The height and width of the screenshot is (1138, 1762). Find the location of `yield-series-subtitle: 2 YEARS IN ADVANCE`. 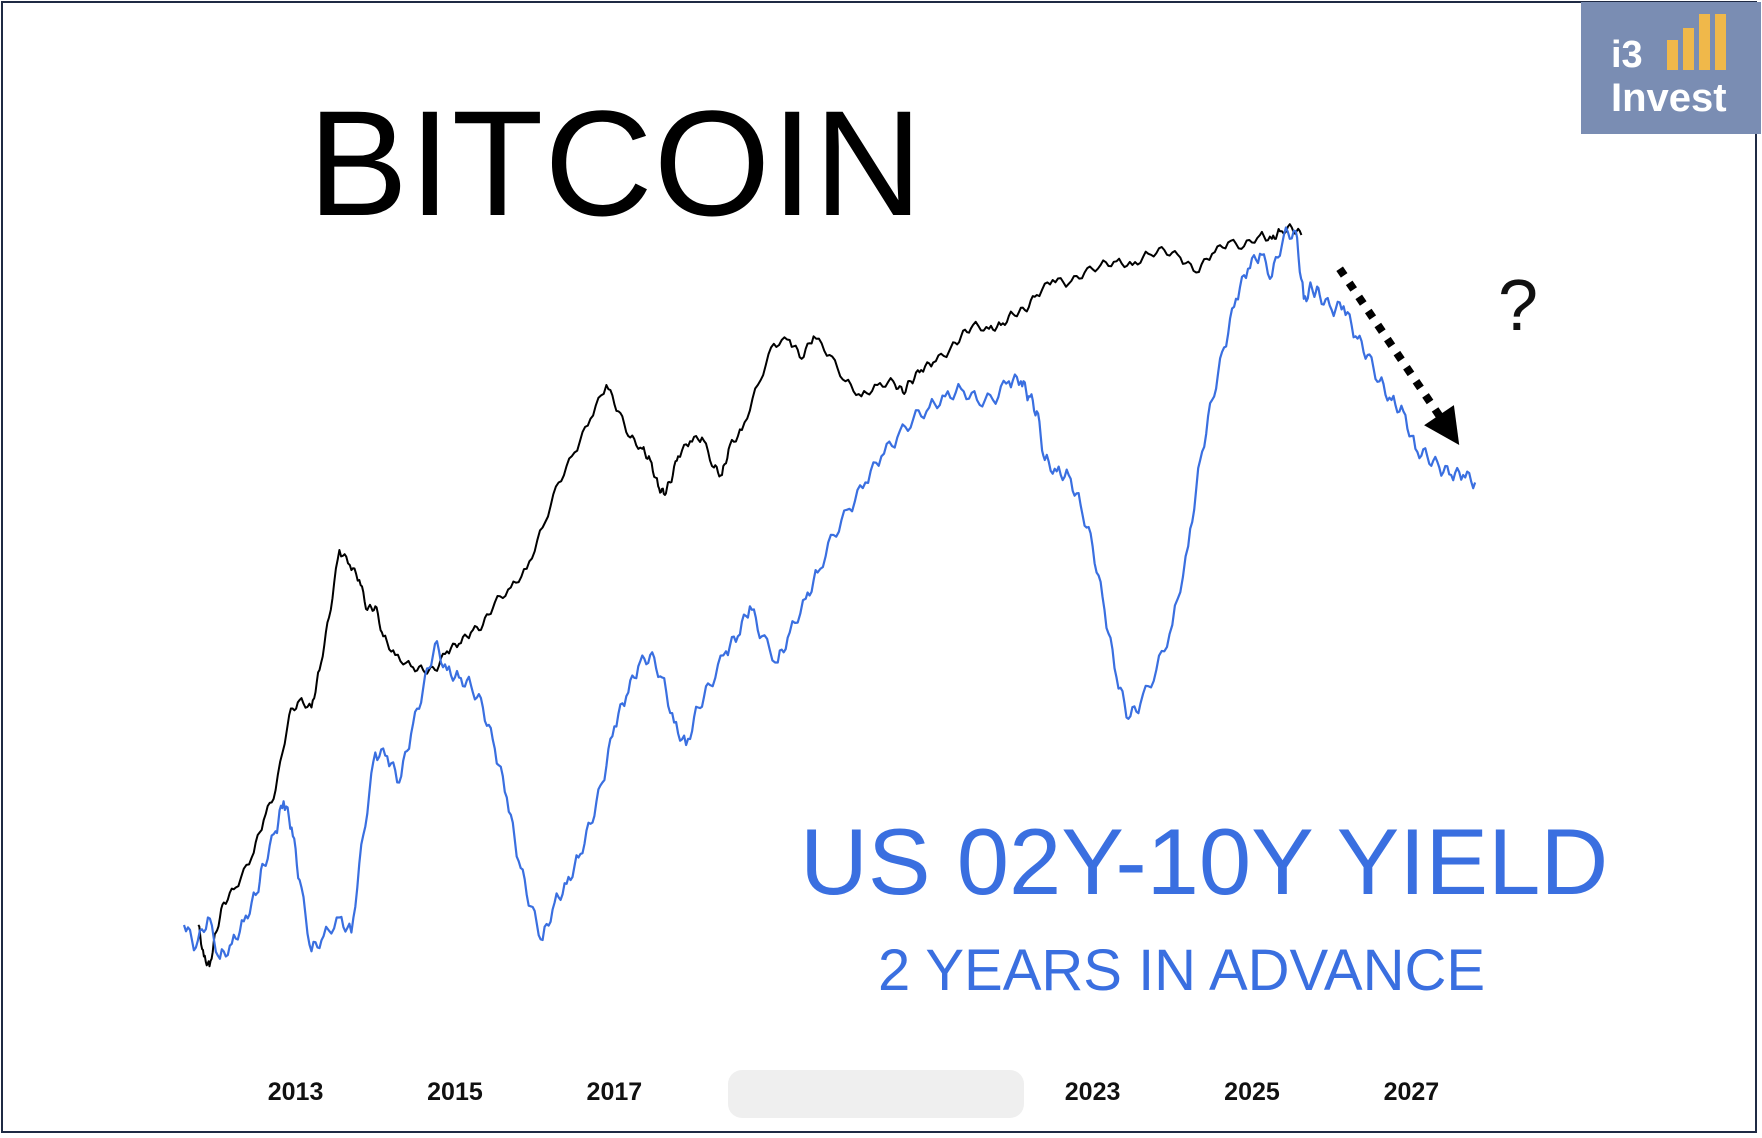

yield-series-subtitle: 2 YEARS IN ADVANCE is located at coordinates (1182, 970).